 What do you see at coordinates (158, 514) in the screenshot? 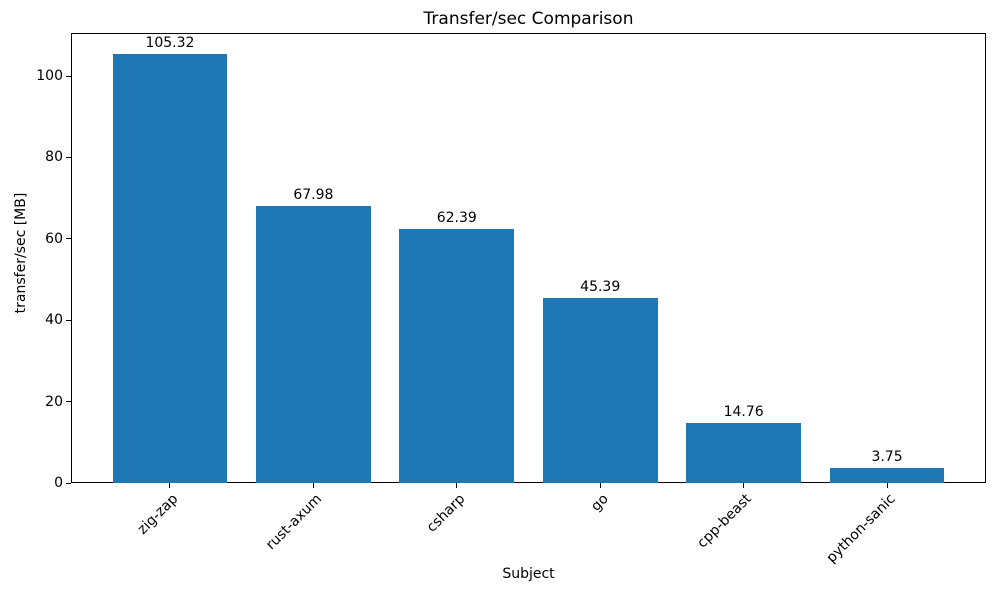
I see `x-tick-label-zig-zap: zig-zap` at bounding box center [158, 514].